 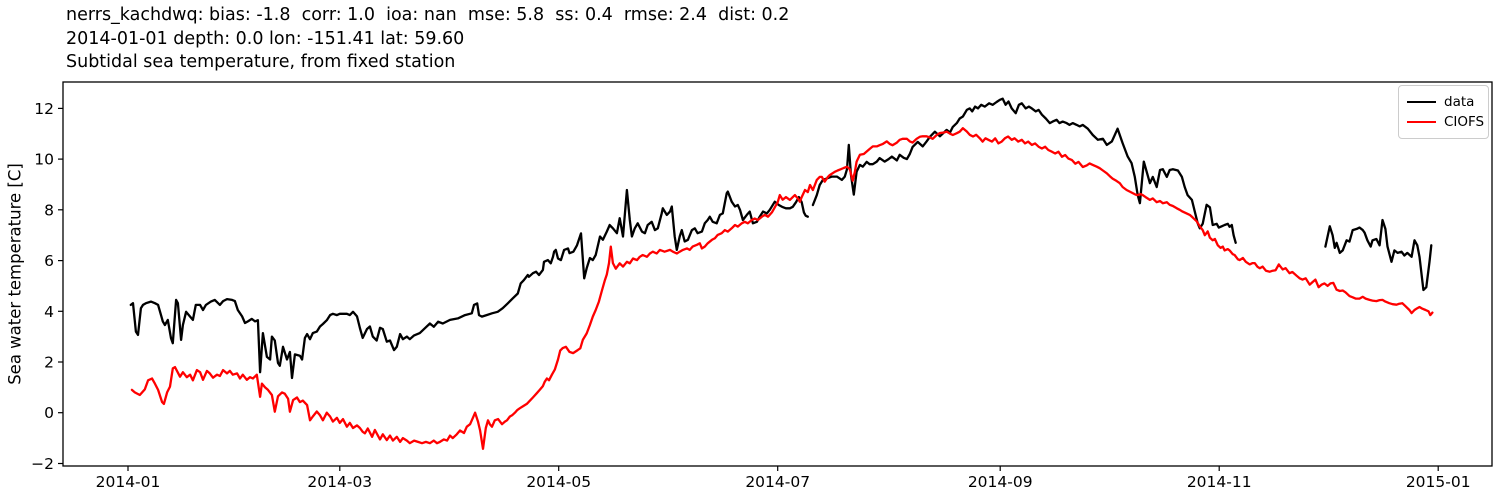 What do you see at coordinates (1000, 482) in the screenshot?
I see `x-tick-label: 2014-09` at bounding box center [1000, 482].